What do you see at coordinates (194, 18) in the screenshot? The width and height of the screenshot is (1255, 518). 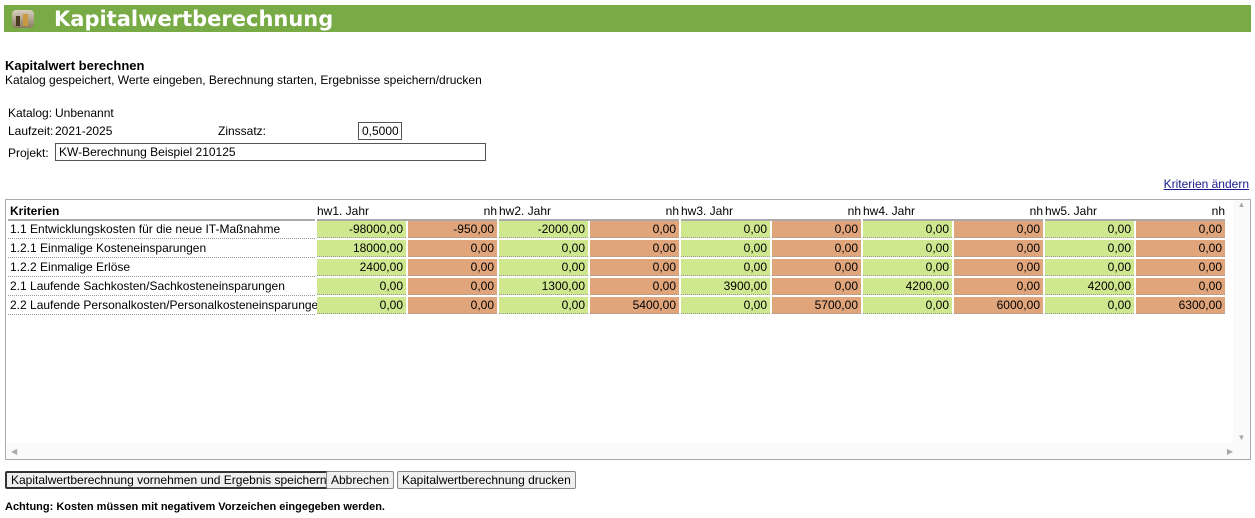 I see `app-title: Kapitalwertberechnung` at bounding box center [194, 18].